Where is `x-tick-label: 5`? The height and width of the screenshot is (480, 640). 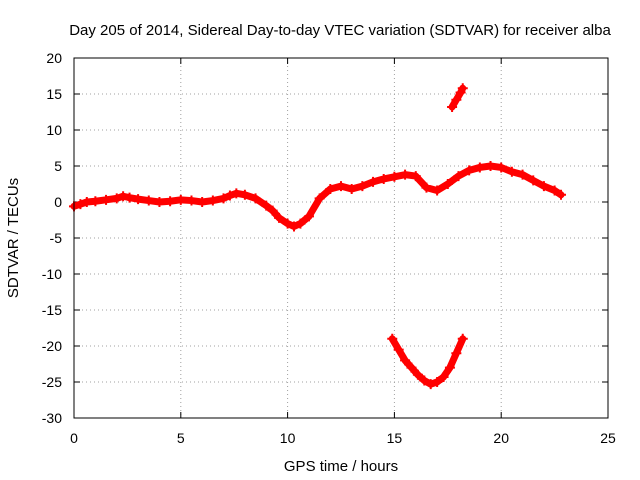 x-tick-label: 5 is located at coordinates (181, 438).